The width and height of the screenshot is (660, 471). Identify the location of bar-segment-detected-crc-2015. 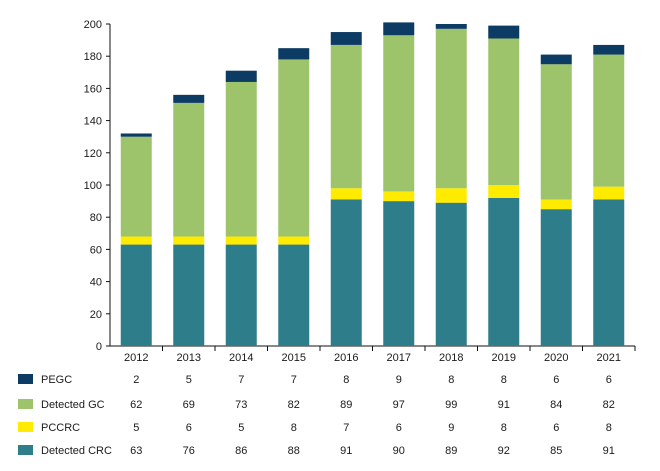
(294, 295).